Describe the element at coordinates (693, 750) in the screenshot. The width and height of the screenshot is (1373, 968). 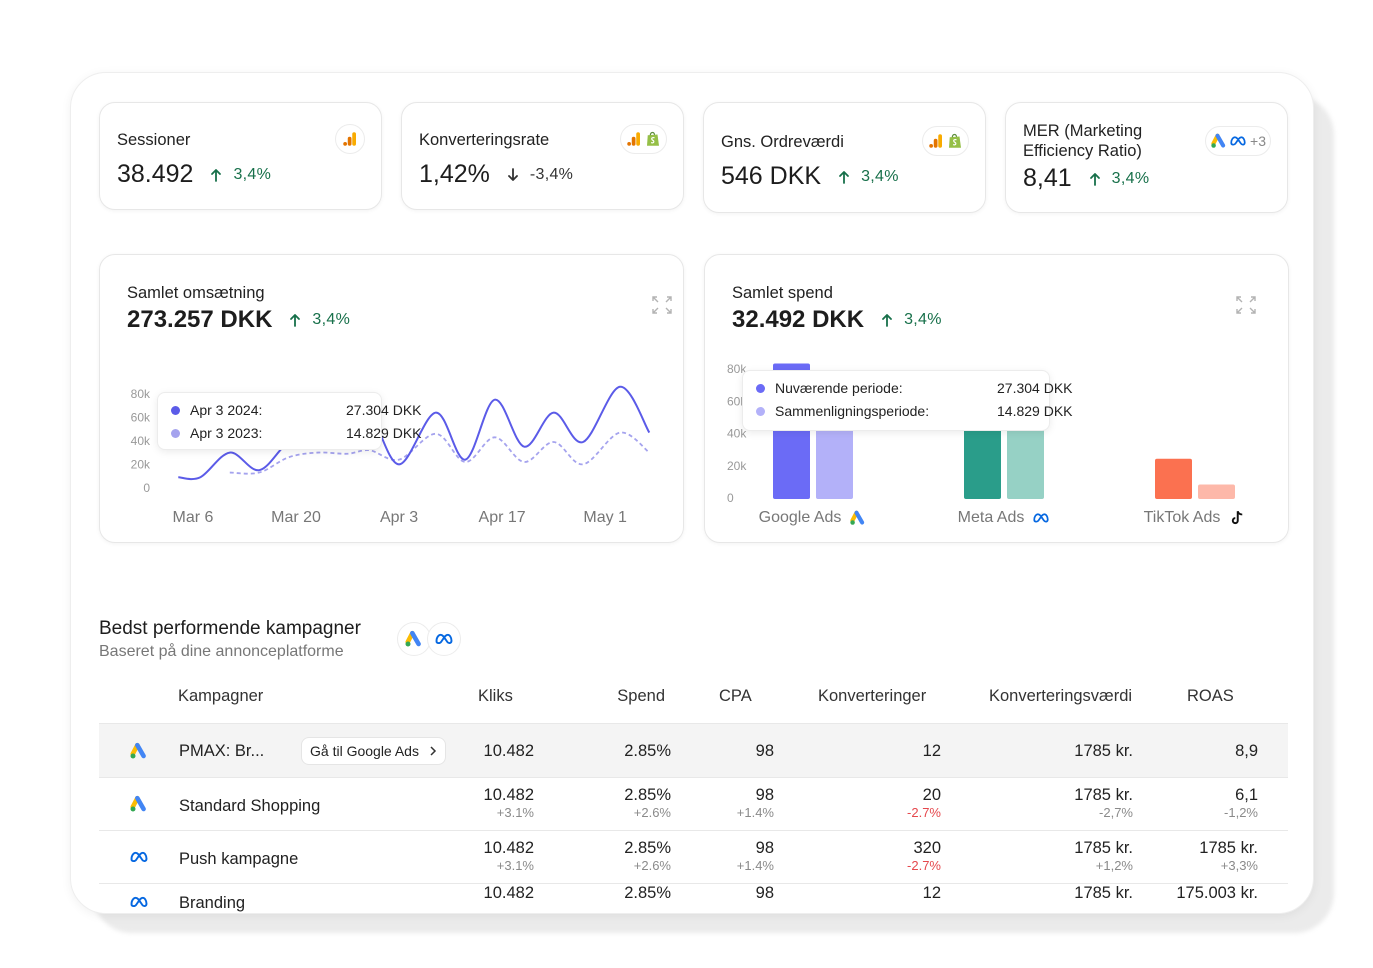
I see `row-highlight` at that location.